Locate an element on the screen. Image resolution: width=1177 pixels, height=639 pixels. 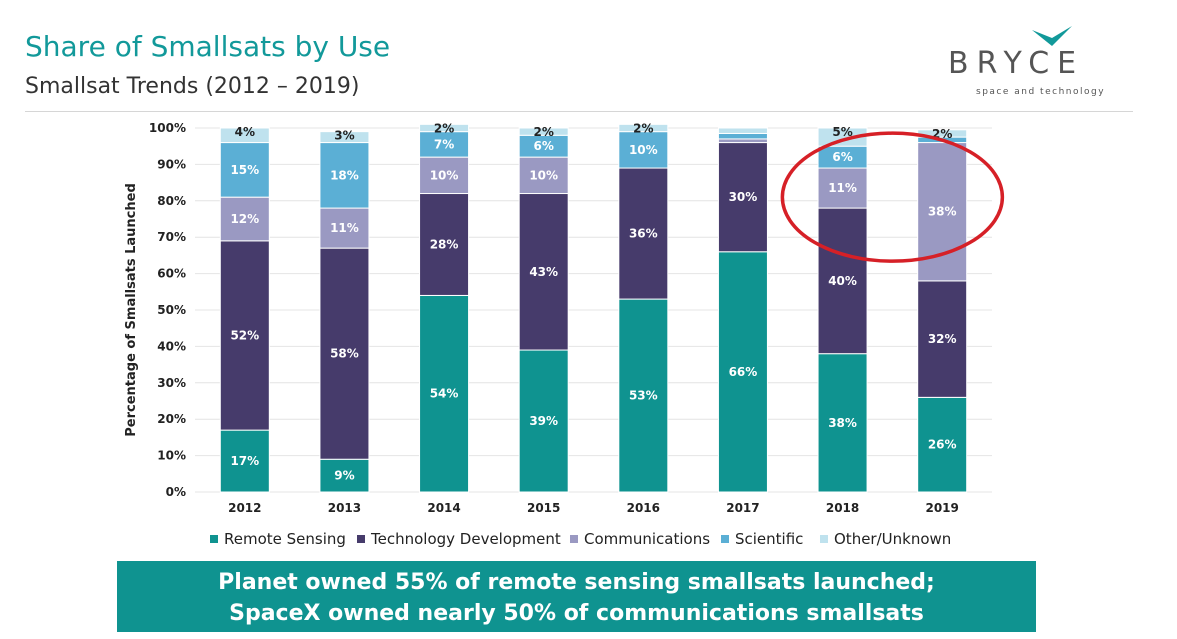
y-tick-label: 20% is located at coordinates (171, 419).